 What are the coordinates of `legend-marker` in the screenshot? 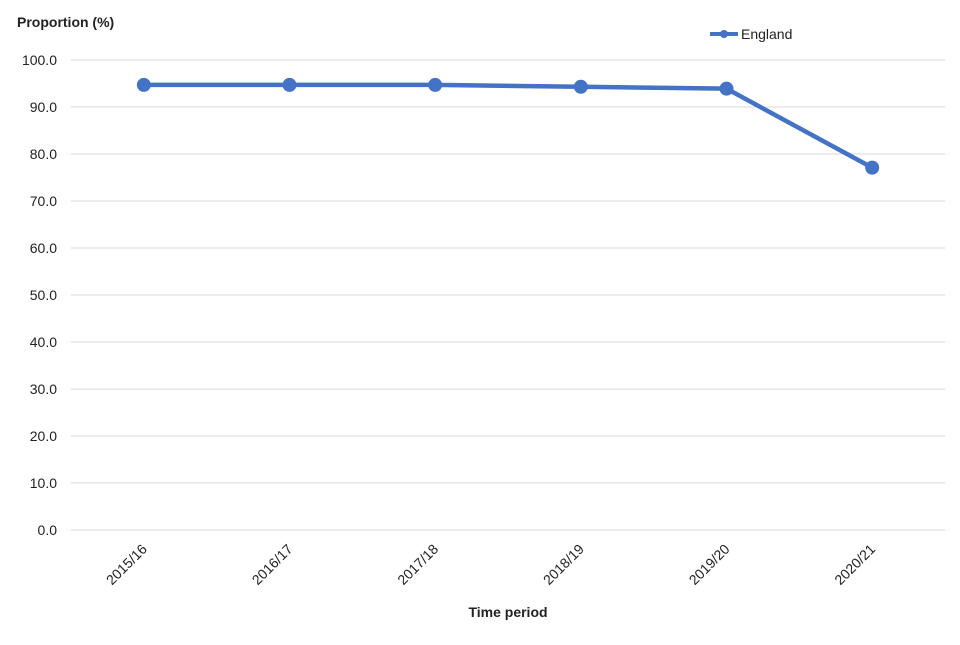 It's located at (724, 34).